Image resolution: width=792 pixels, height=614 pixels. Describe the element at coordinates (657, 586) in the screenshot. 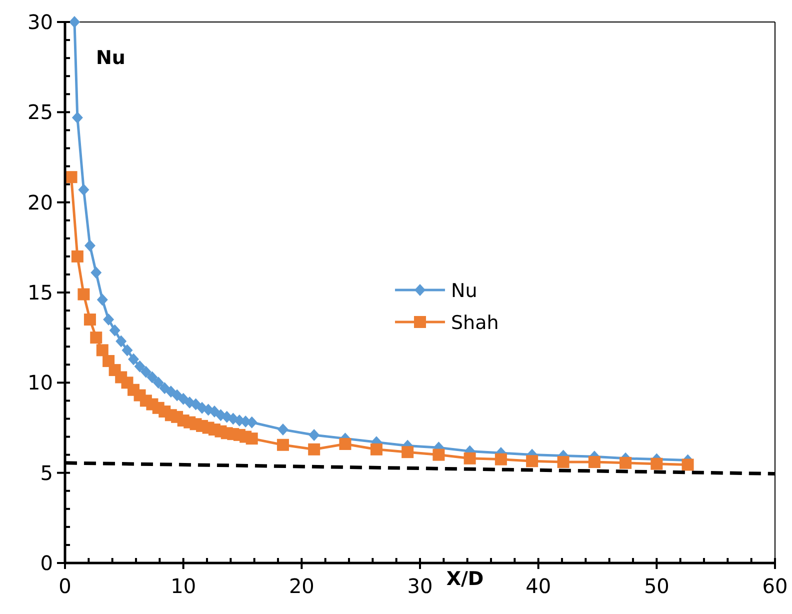

I see `x-tick-label: 50` at that location.